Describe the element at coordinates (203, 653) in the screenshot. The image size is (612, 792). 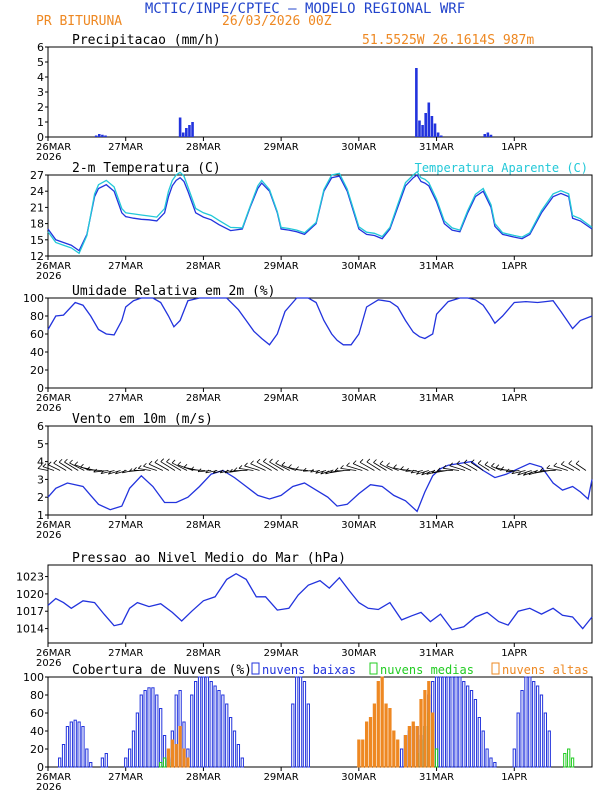
I see `x-tick-label: 28MAR` at that location.